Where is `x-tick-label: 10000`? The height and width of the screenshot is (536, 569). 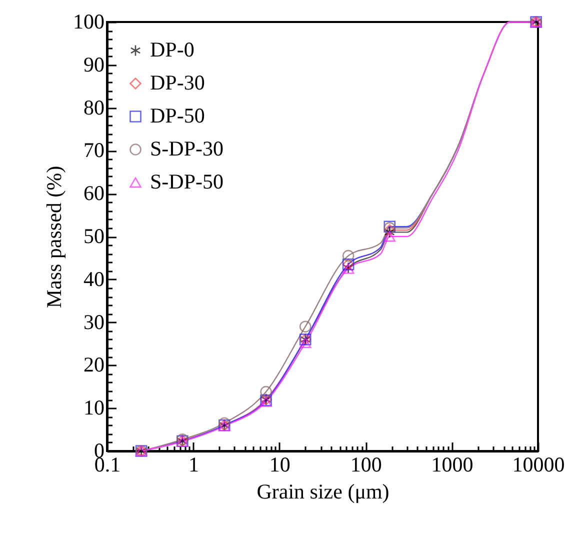 x-tick-label: 10000 is located at coordinates (538, 464).